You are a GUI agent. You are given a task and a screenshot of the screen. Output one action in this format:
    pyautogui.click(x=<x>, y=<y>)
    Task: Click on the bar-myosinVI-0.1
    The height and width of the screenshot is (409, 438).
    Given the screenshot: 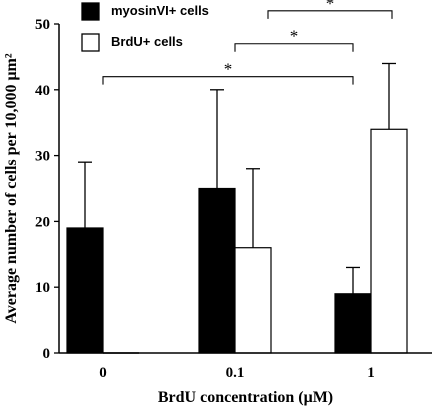 What is the action you would take?
    pyautogui.click(x=217, y=270)
    